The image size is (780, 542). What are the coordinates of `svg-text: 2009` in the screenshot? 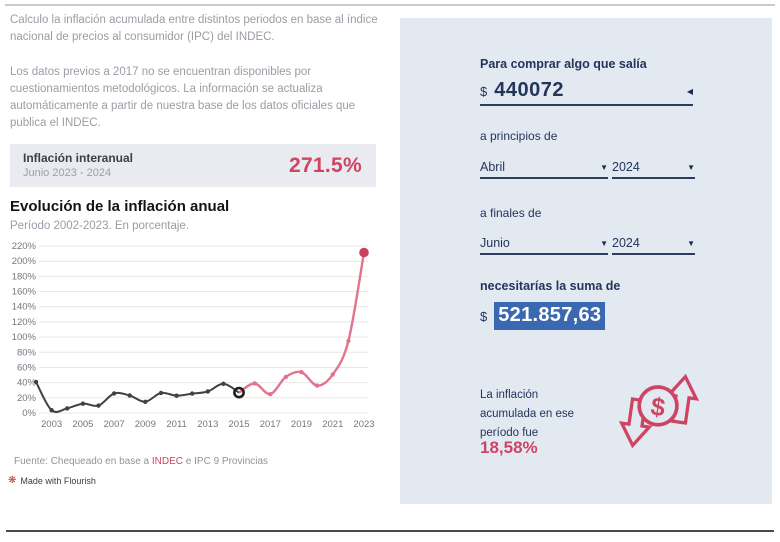 It's located at (145, 424).